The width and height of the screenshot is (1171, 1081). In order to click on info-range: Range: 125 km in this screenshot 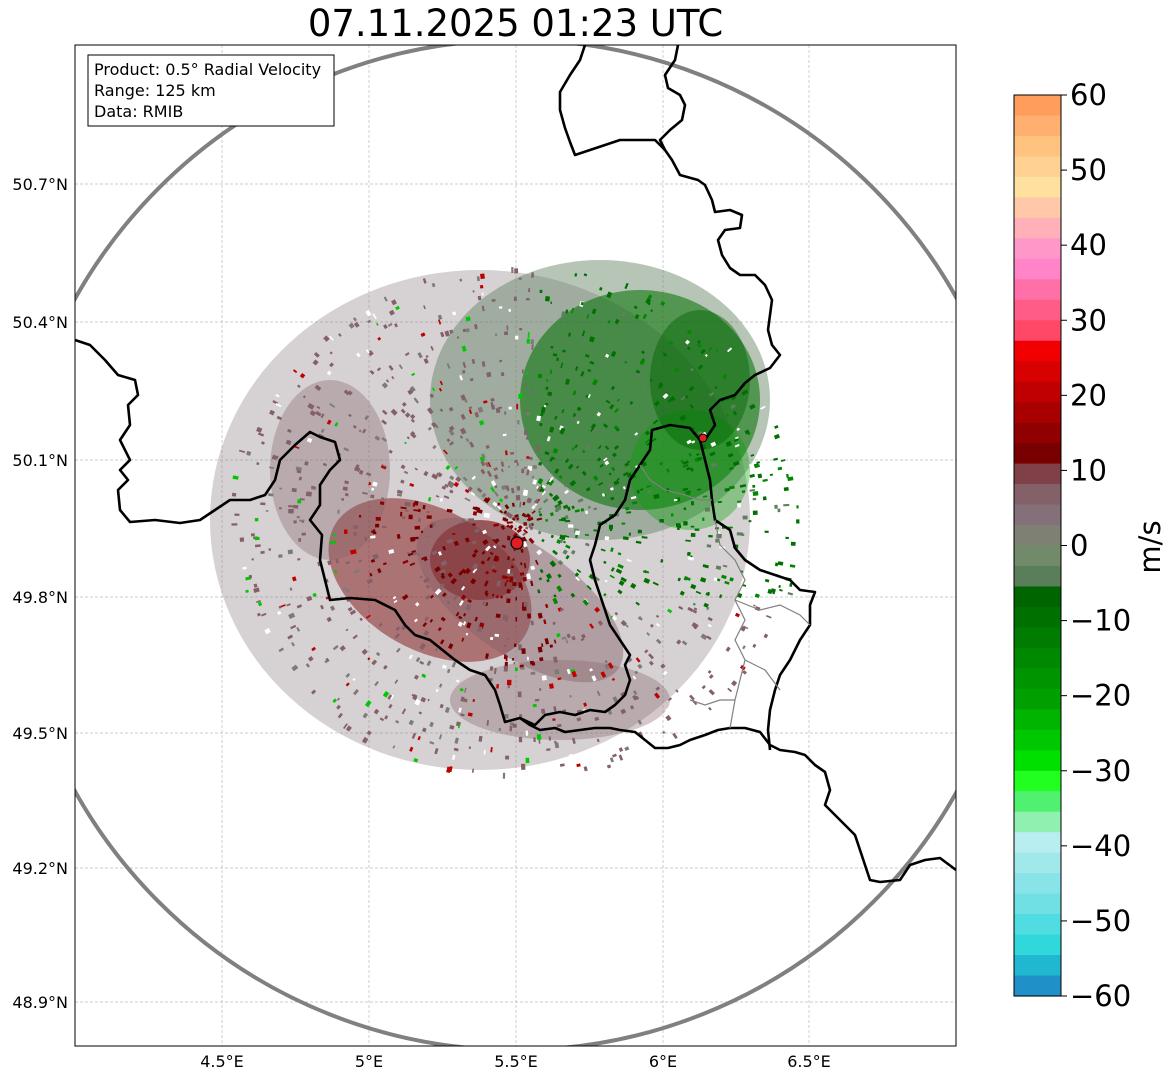, I will do `click(155, 90)`.